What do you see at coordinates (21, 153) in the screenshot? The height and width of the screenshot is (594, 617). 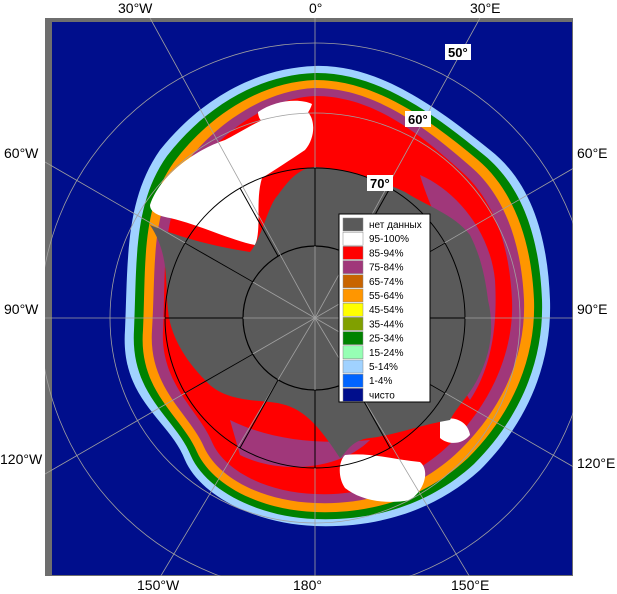 I see `lon-label-60w: 60°W` at bounding box center [21, 153].